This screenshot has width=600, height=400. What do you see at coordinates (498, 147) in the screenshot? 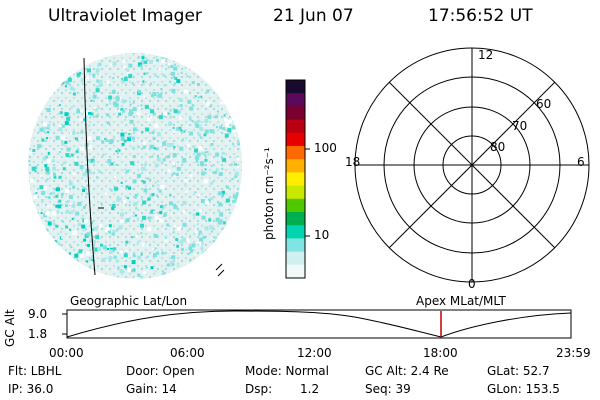
I see `polar-lat-80: 80` at bounding box center [498, 147].